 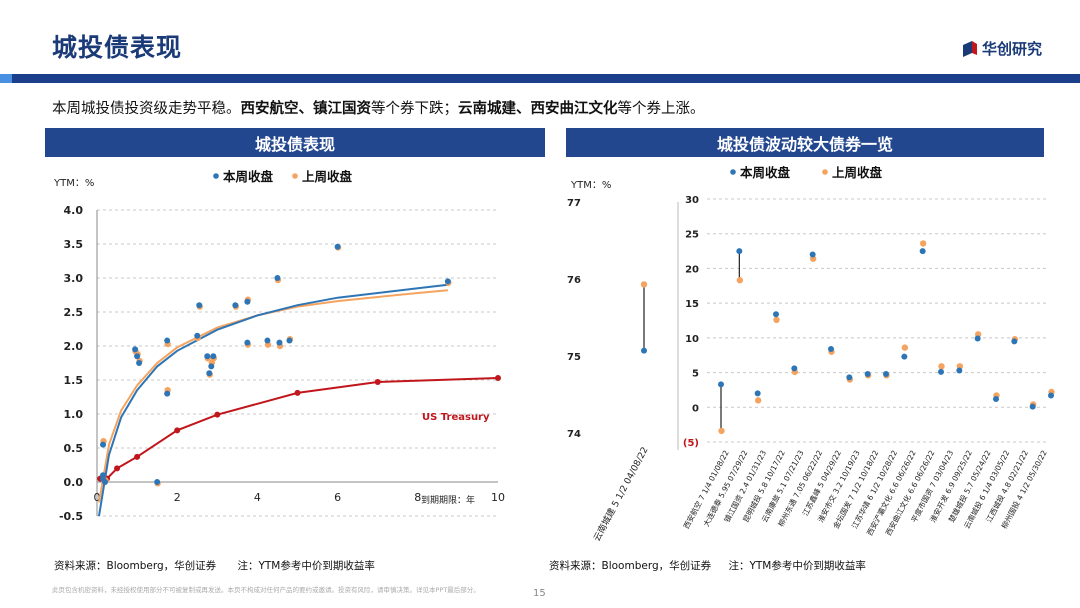 What do you see at coordinates (695, 374) in the screenshot?
I see `right-y-tick-label: 5` at bounding box center [695, 374].